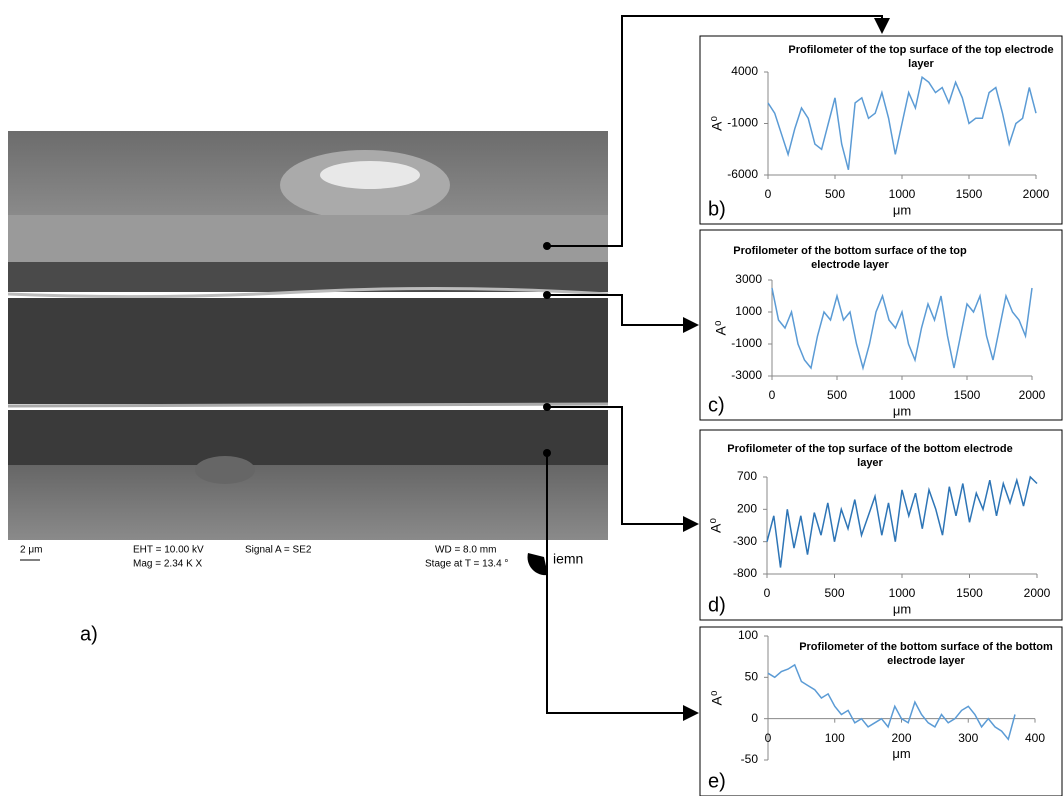  What do you see at coordinates (717, 209) in the screenshot?
I see `panel-label: b)` at bounding box center [717, 209].